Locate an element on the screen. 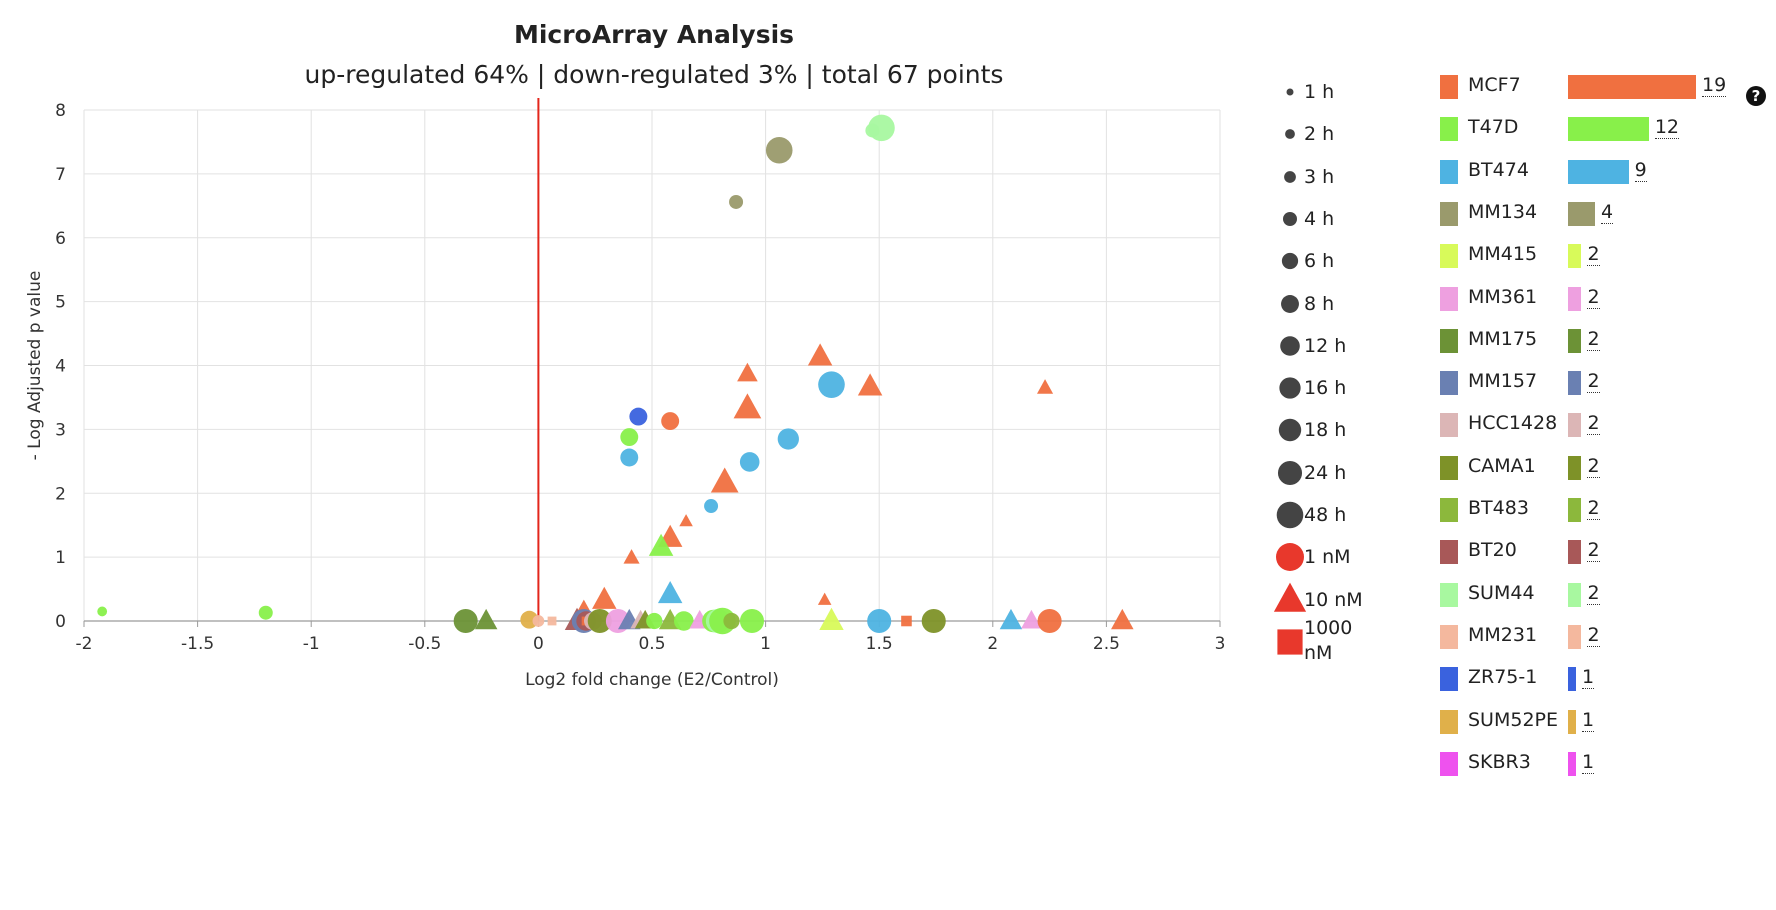 This screenshot has height=910, width=1776. legend-marker-icon is located at coordinates (1290, 219).